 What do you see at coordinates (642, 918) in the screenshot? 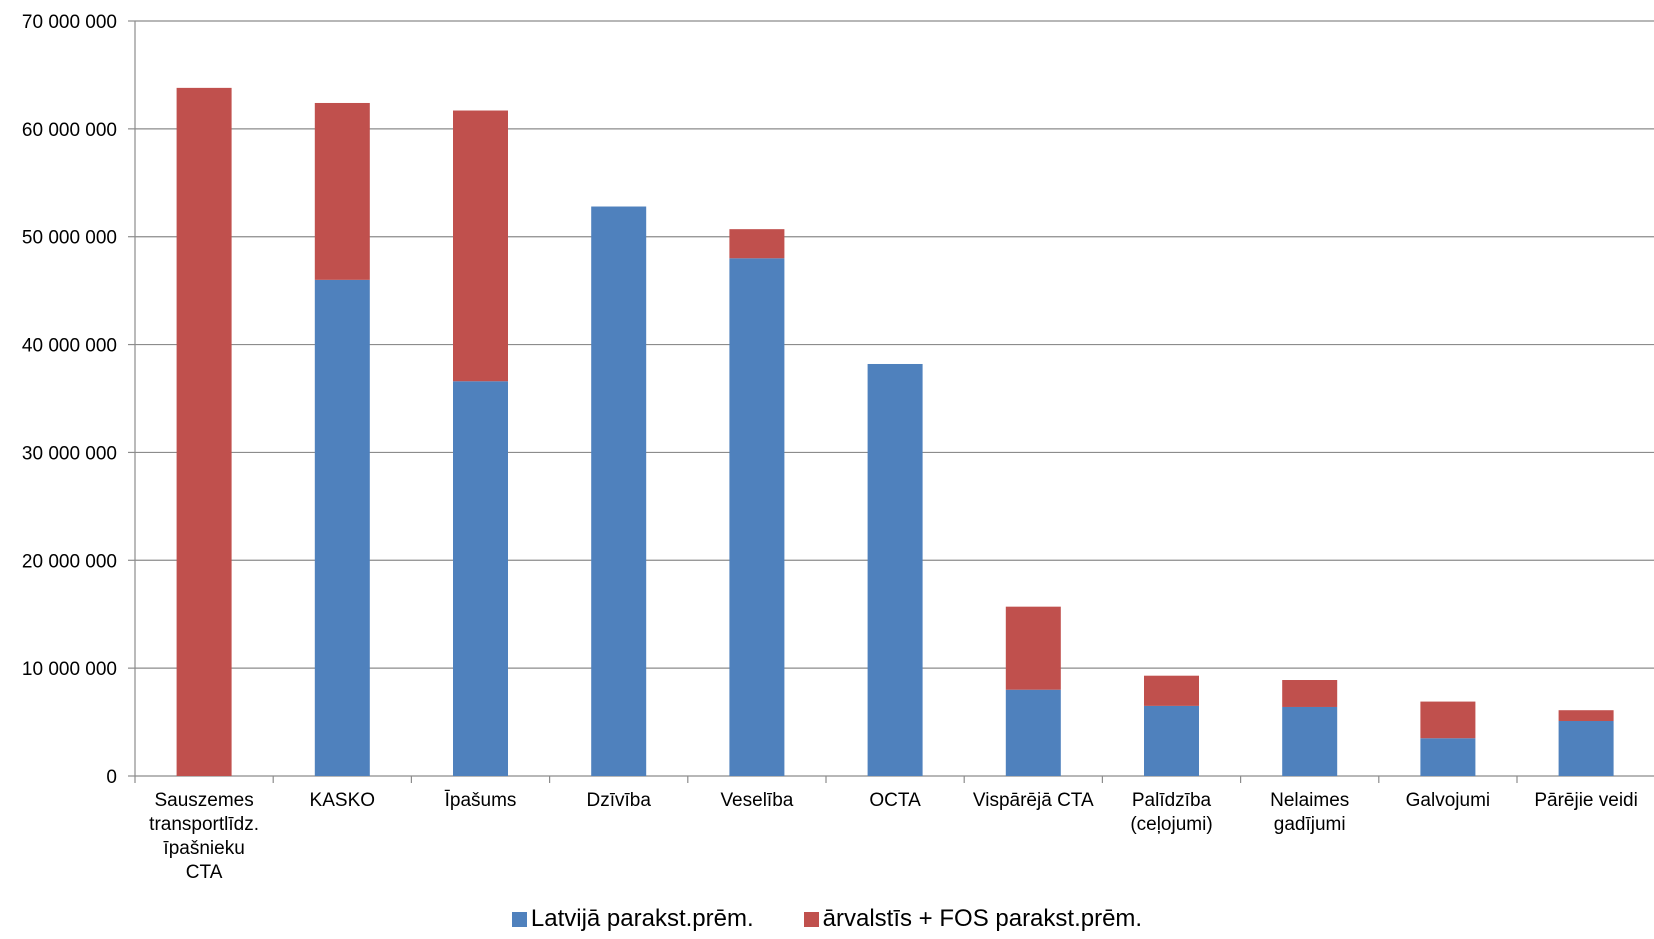
I see `legend-label-latvija: Latvijā parakst.prēm.` at bounding box center [642, 918].